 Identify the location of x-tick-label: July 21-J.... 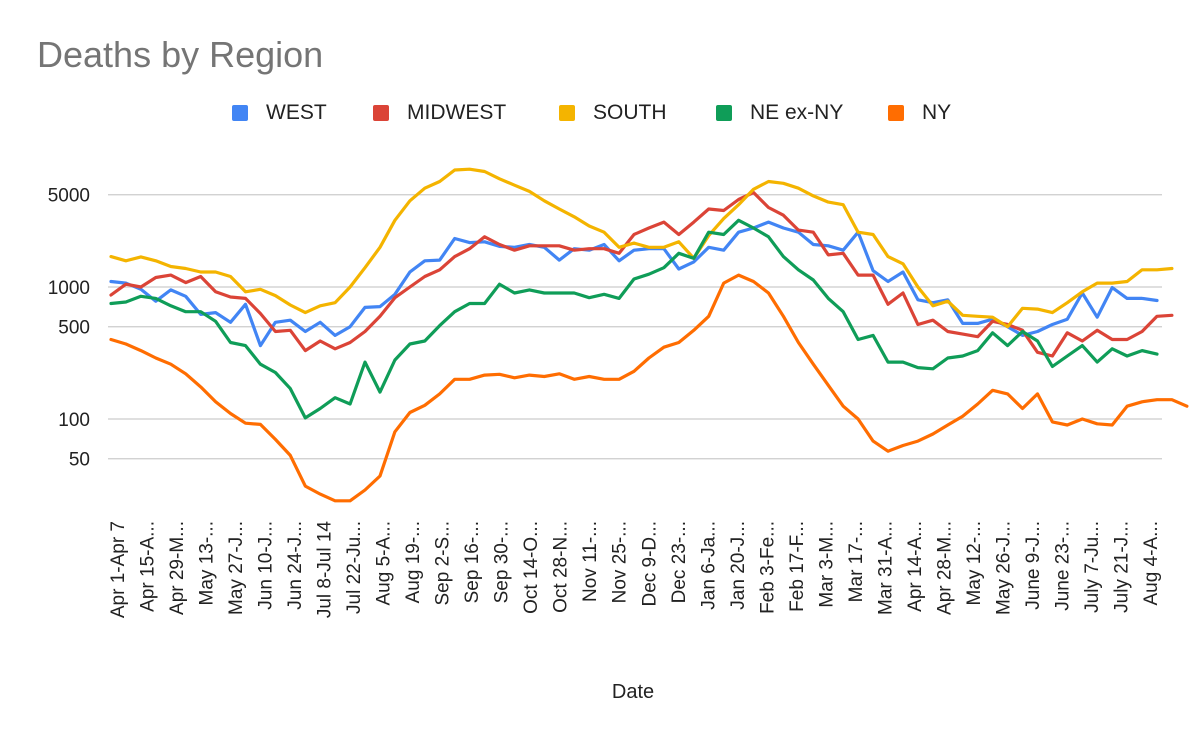
(1121, 567).